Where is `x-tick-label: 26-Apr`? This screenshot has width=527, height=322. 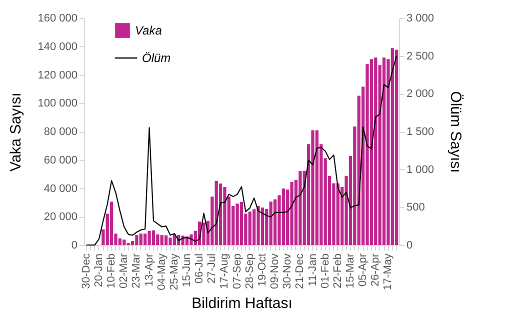
x-tick-label: 26-Apr is located at coordinates (376, 270).